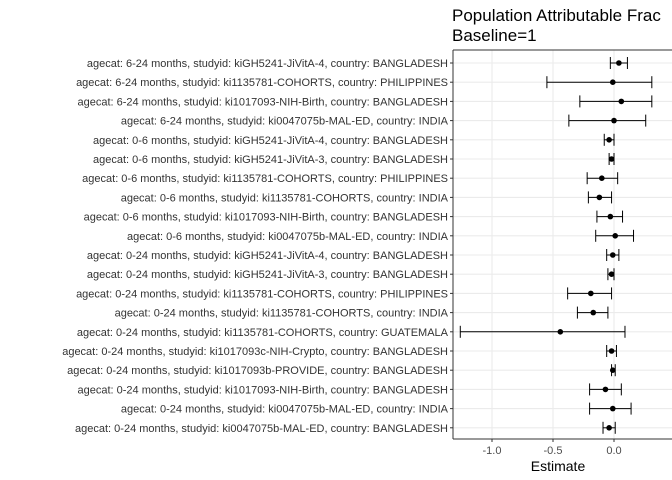 Image resolution: width=672 pixels, height=480 pixels. I want to click on x-axis-ticks: -1.0 -0.5 0.0, so click(552, 448).